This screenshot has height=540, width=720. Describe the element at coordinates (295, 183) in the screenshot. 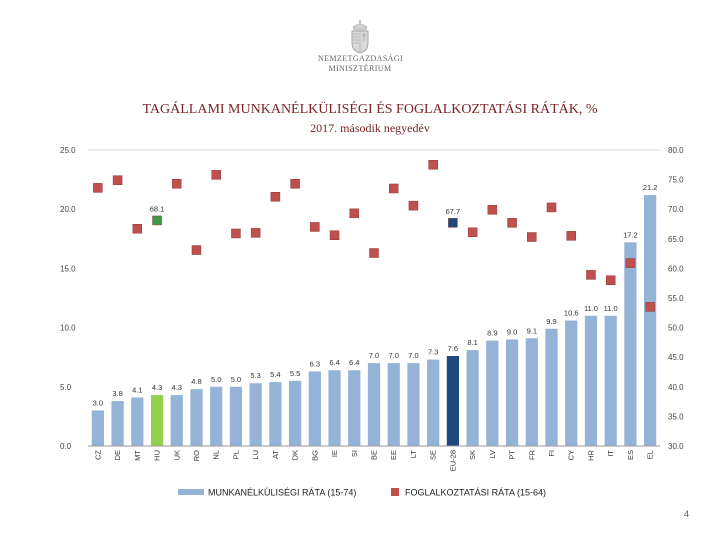

I see `marker-dk` at that location.